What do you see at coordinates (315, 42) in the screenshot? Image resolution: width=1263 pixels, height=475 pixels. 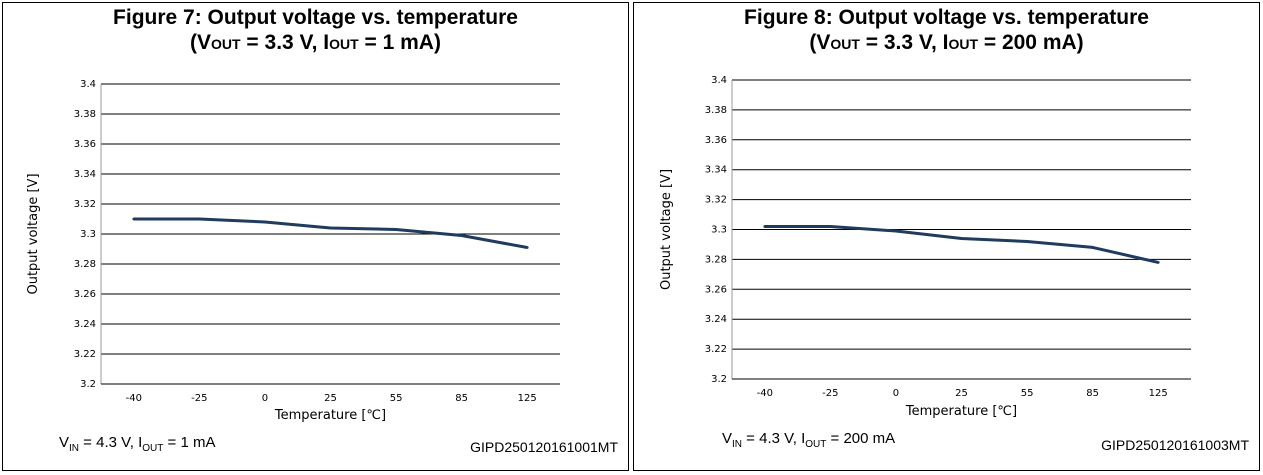 I see `figure-7-conditions: (VOUT = 3.3 V, IOUT = 1 mA)` at bounding box center [315, 42].